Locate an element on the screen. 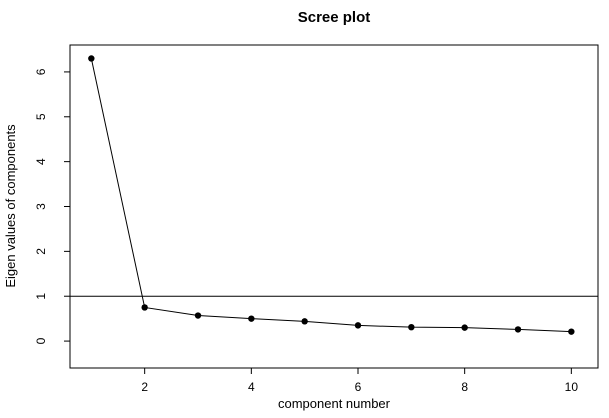 The height and width of the screenshot is (418, 609). y-tick-label: 1 is located at coordinates (41, 296).